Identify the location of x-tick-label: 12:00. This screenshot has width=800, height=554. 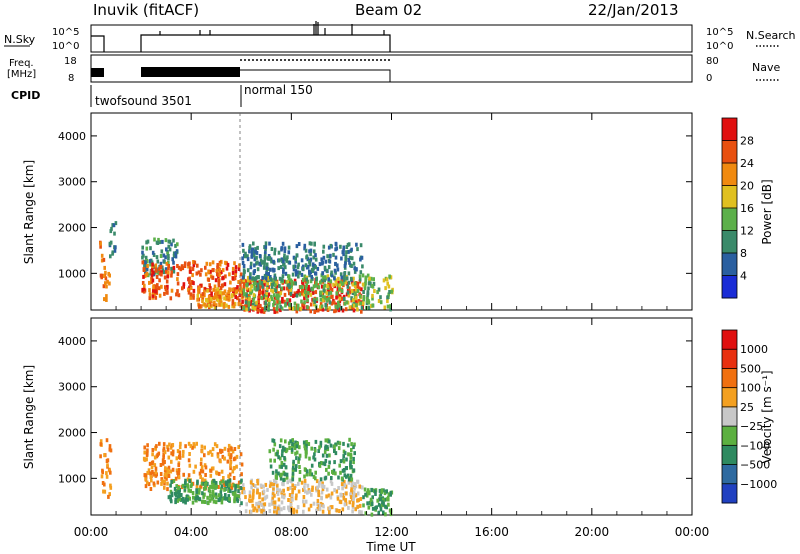
(391, 532).